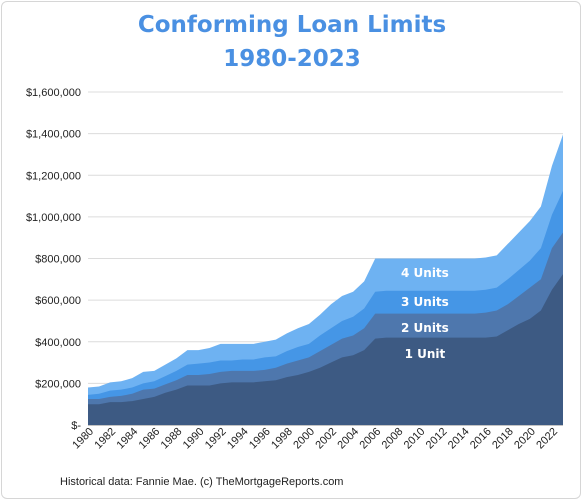 This screenshot has width=584, height=502. I want to click on series-labels: 4 Units 3 Units 2 Units 1 Unit, so click(425, 313).